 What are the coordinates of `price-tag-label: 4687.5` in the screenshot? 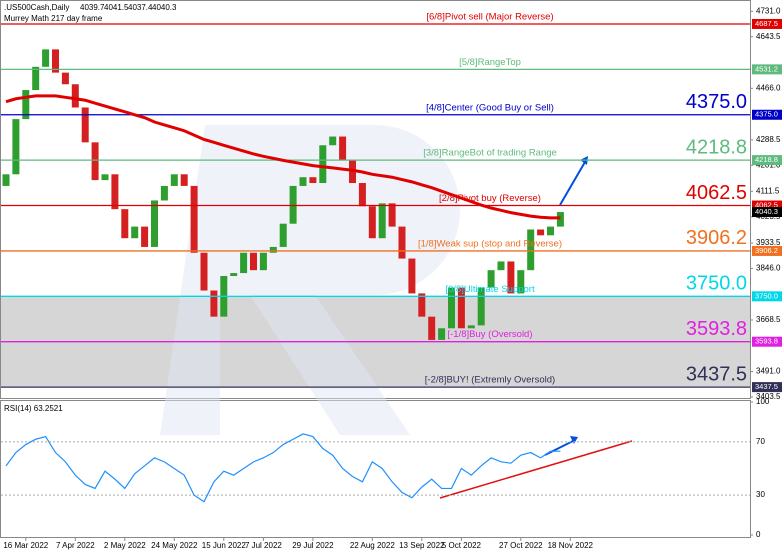 It's located at (766, 23).